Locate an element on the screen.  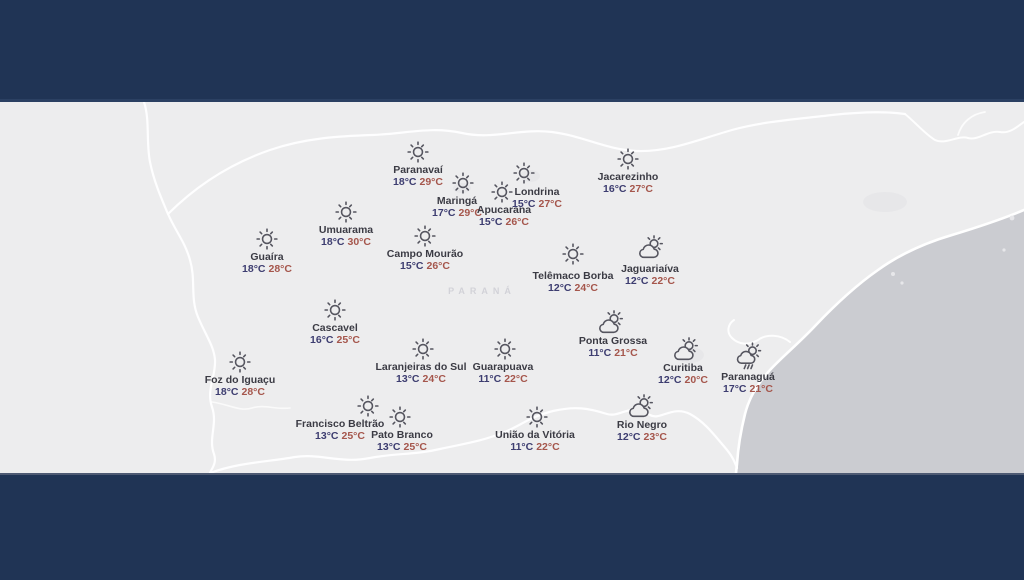
temp-low: 17°C is located at coordinates (735, 388).